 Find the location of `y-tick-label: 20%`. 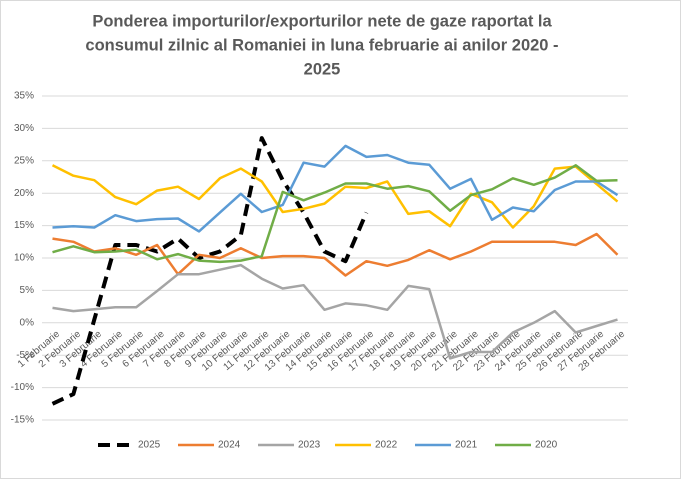

y-tick-label: 20% is located at coordinates (24, 193).